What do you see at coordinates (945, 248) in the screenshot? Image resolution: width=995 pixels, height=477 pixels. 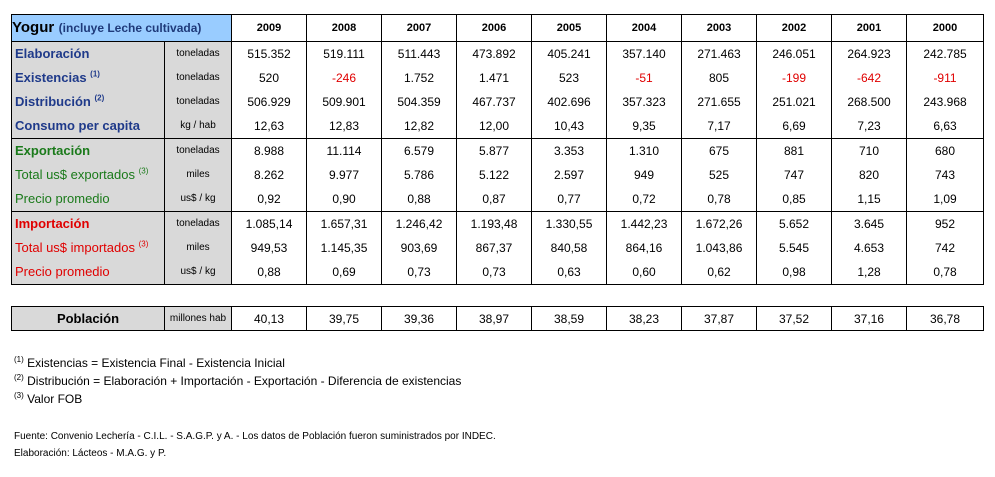 I see `value-cell: 742` at bounding box center [945, 248].